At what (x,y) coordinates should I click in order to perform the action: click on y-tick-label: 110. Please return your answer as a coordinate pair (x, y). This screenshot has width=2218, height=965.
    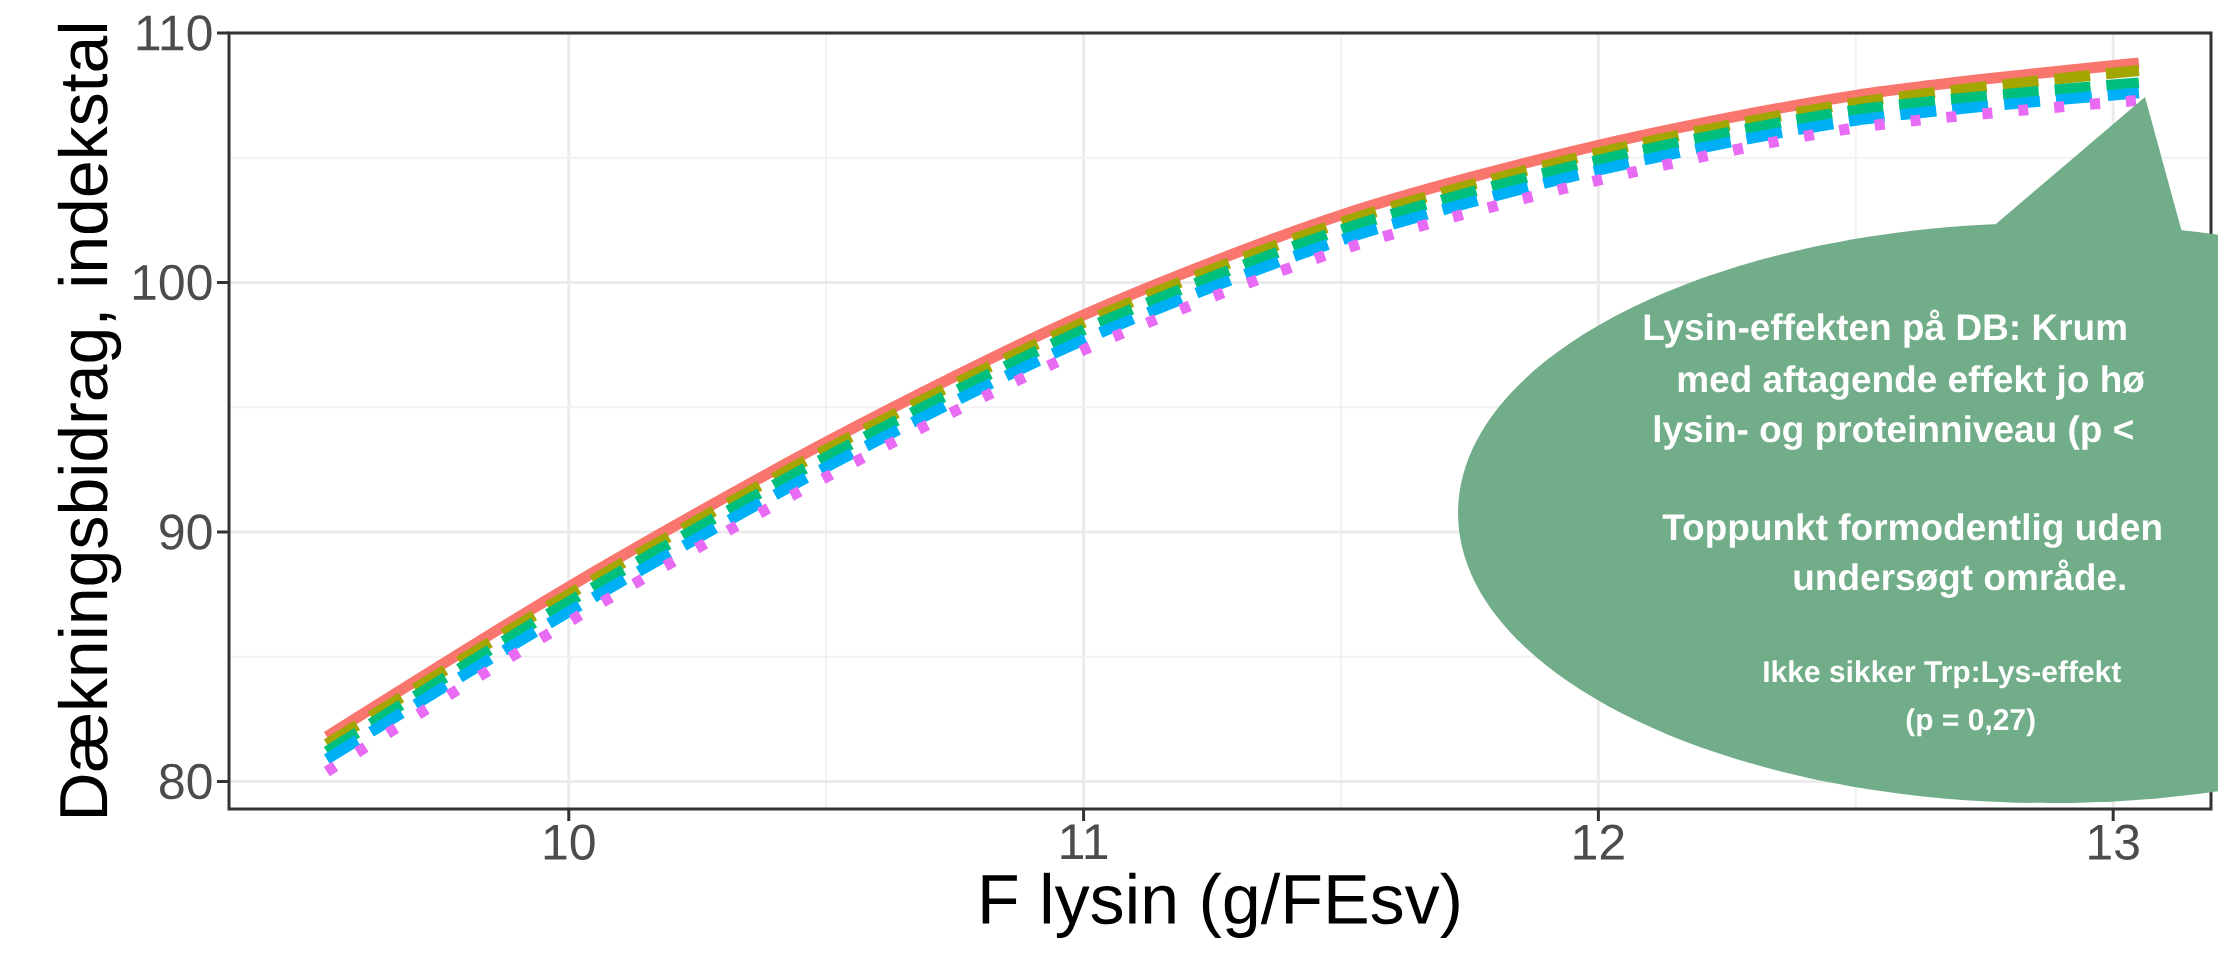
    Looking at the image, I should click on (174, 33).